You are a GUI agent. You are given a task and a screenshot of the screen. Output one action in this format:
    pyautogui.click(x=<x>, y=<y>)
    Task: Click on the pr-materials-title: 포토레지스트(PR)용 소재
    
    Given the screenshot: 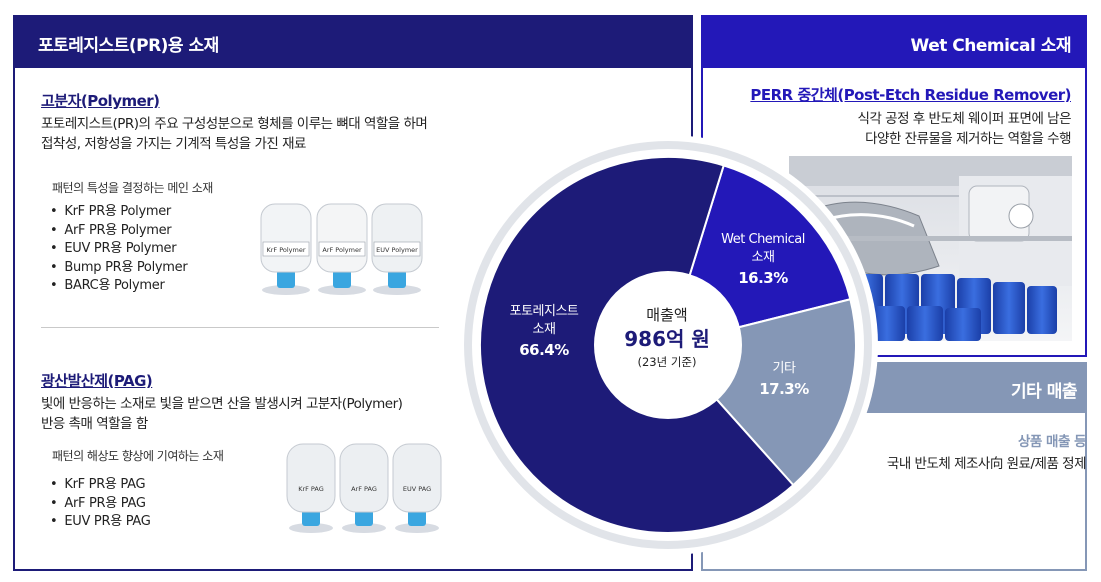 What is the action you would take?
    pyautogui.click(x=128, y=46)
    